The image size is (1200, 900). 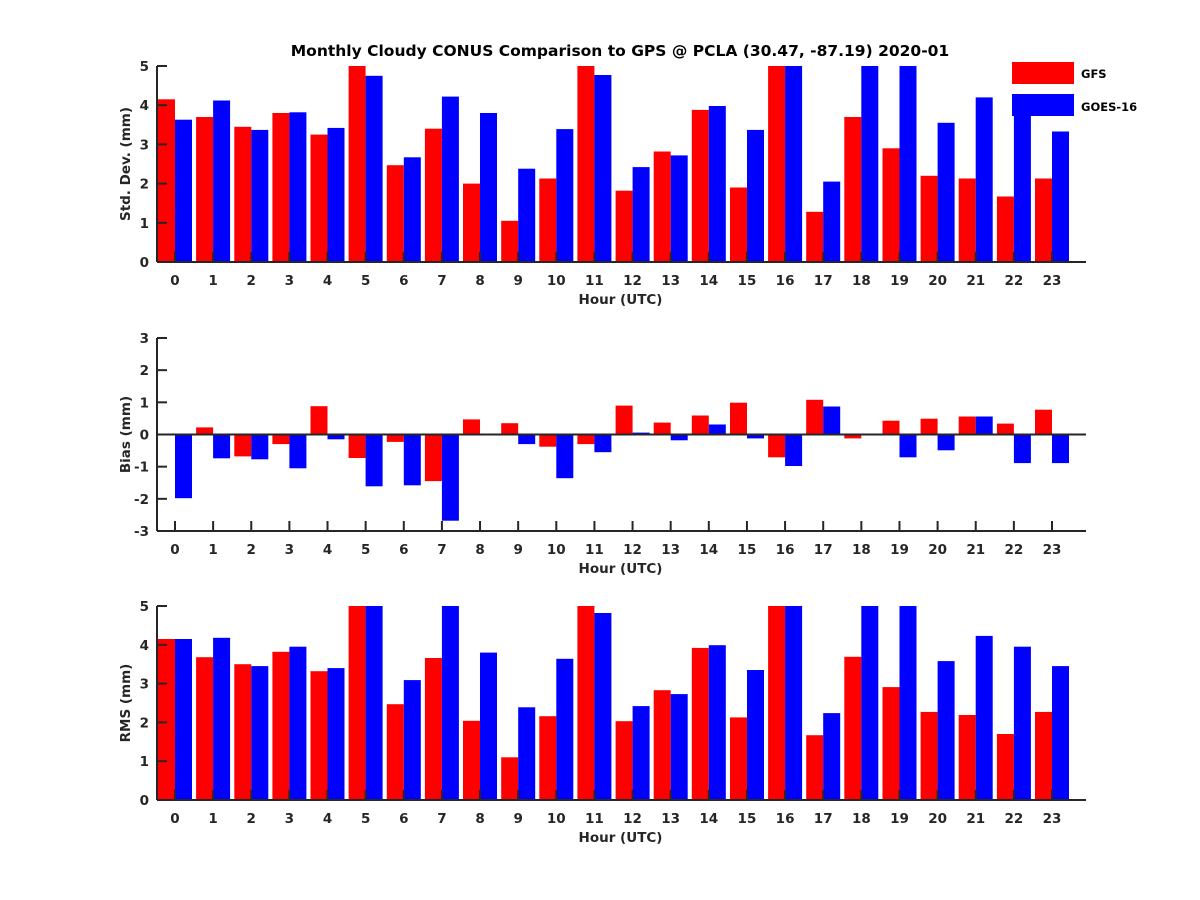 What do you see at coordinates (747, 281) in the screenshot?
I see `std-dev-x-tick-label: 15` at bounding box center [747, 281].